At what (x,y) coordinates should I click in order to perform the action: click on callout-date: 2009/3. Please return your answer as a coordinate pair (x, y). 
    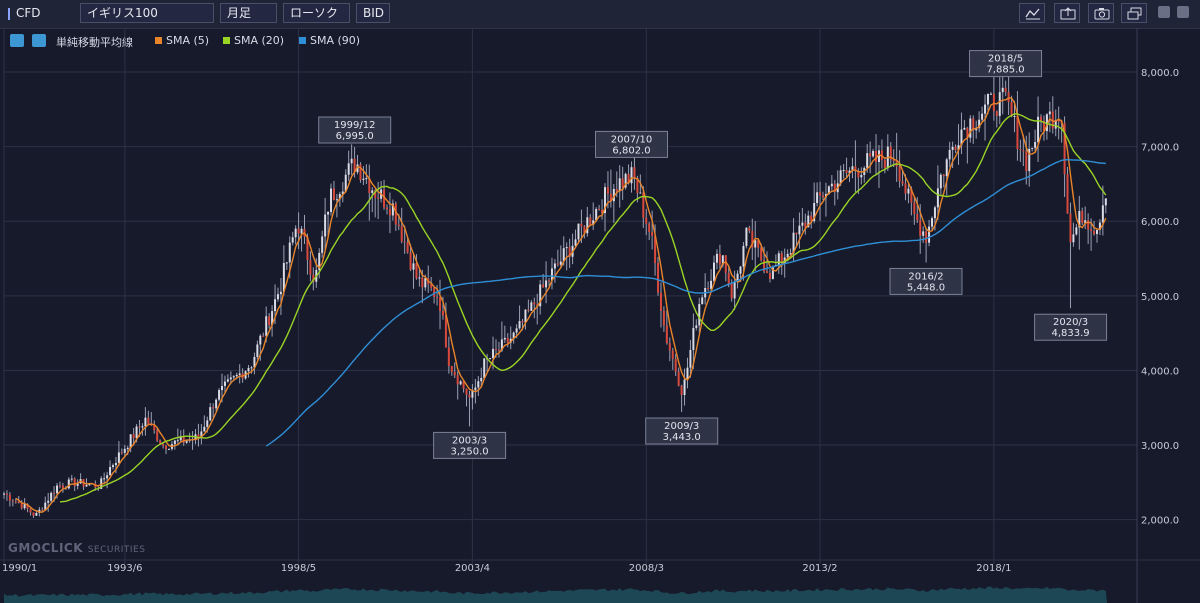
    Looking at the image, I should click on (681, 426).